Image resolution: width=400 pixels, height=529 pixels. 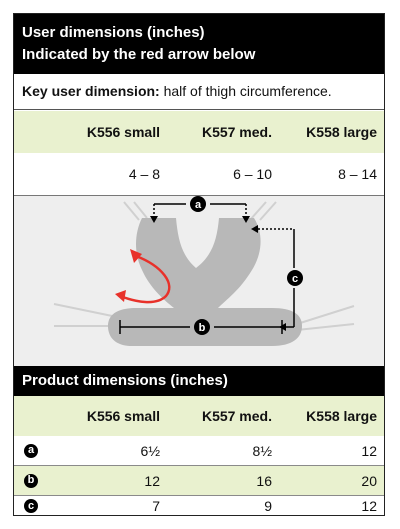 What do you see at coordinates (262, 450) in the screenshot?
I see `row-a-k557: 8½` at bounding box center [262, 450].